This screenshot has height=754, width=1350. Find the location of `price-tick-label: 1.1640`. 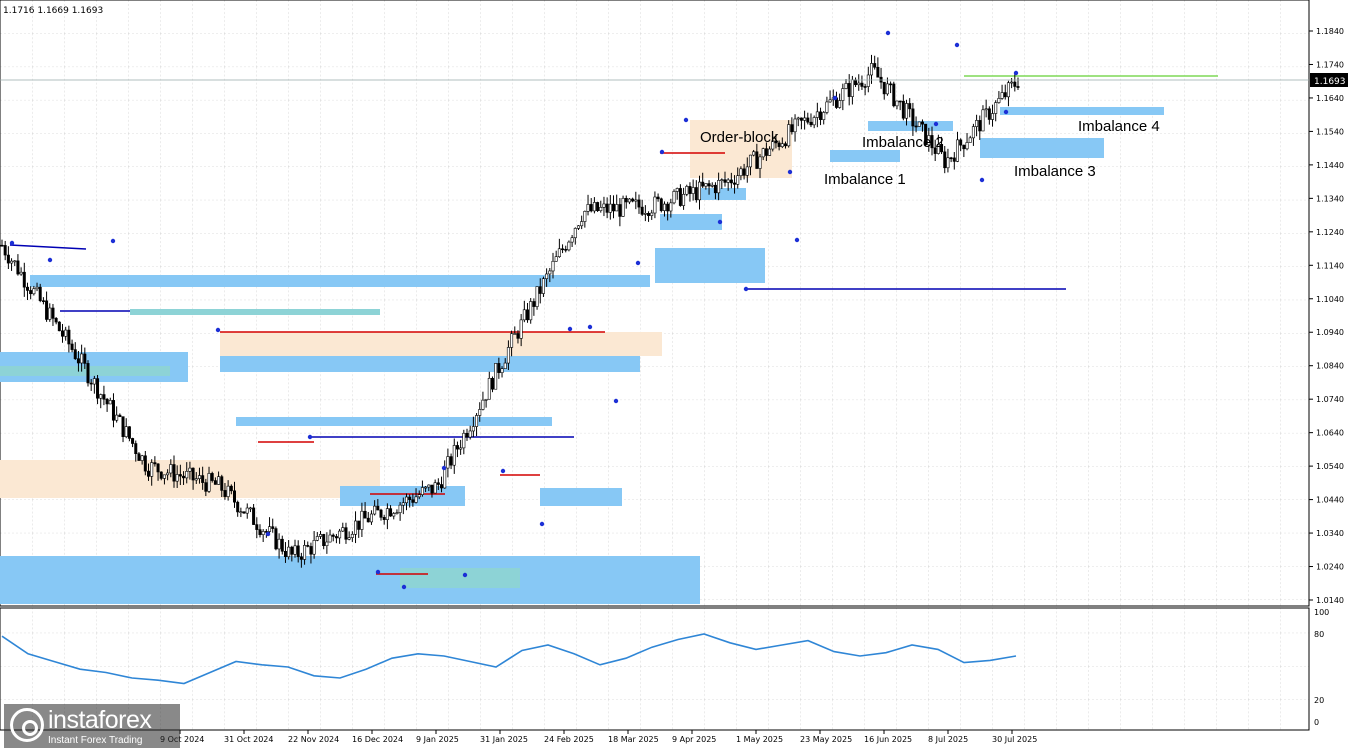

price-tick-label: 1.1640 is located at coordinates (1330, 98).